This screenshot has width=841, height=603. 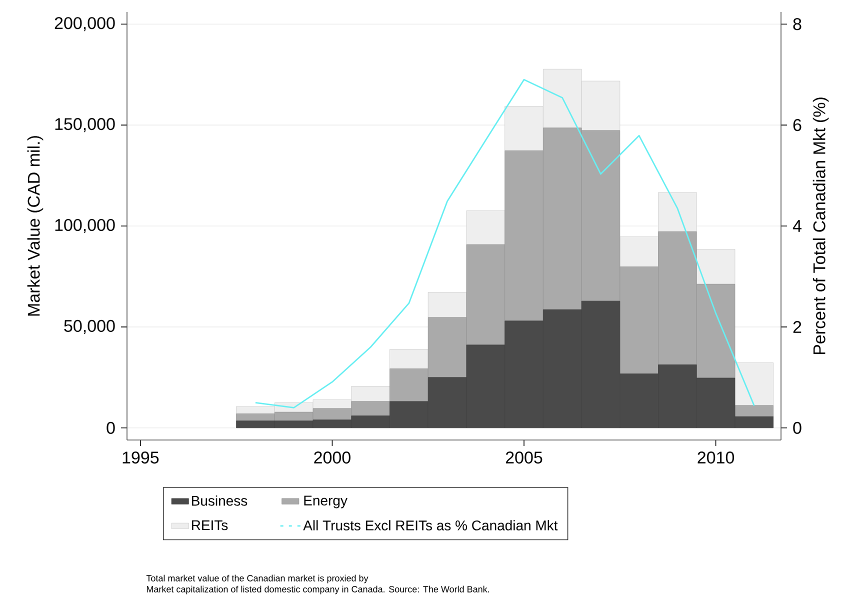 I want to click on legend-label: Energy, so click(x=326, y=502).